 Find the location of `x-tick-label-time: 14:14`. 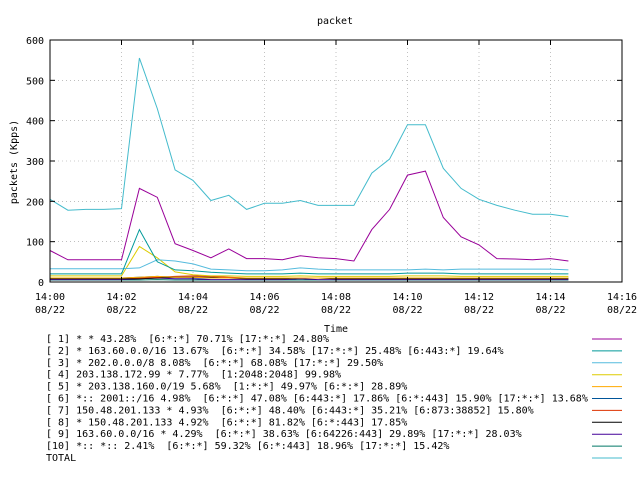

x-tick-label-time: 14:14 is located at coordinates (550, 297).